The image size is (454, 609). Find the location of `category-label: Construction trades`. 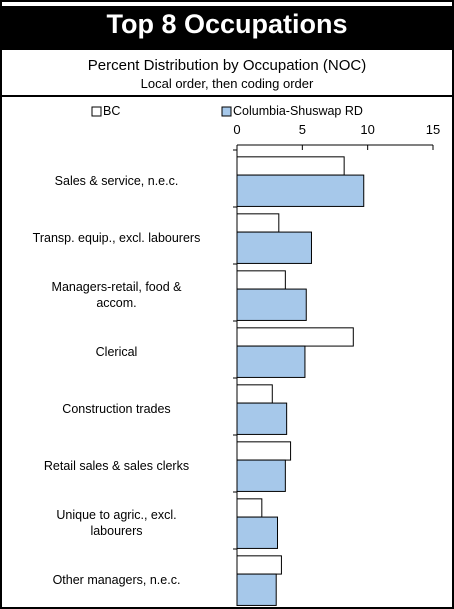

category-label: Construction trades is located at coordinates (116, 409).